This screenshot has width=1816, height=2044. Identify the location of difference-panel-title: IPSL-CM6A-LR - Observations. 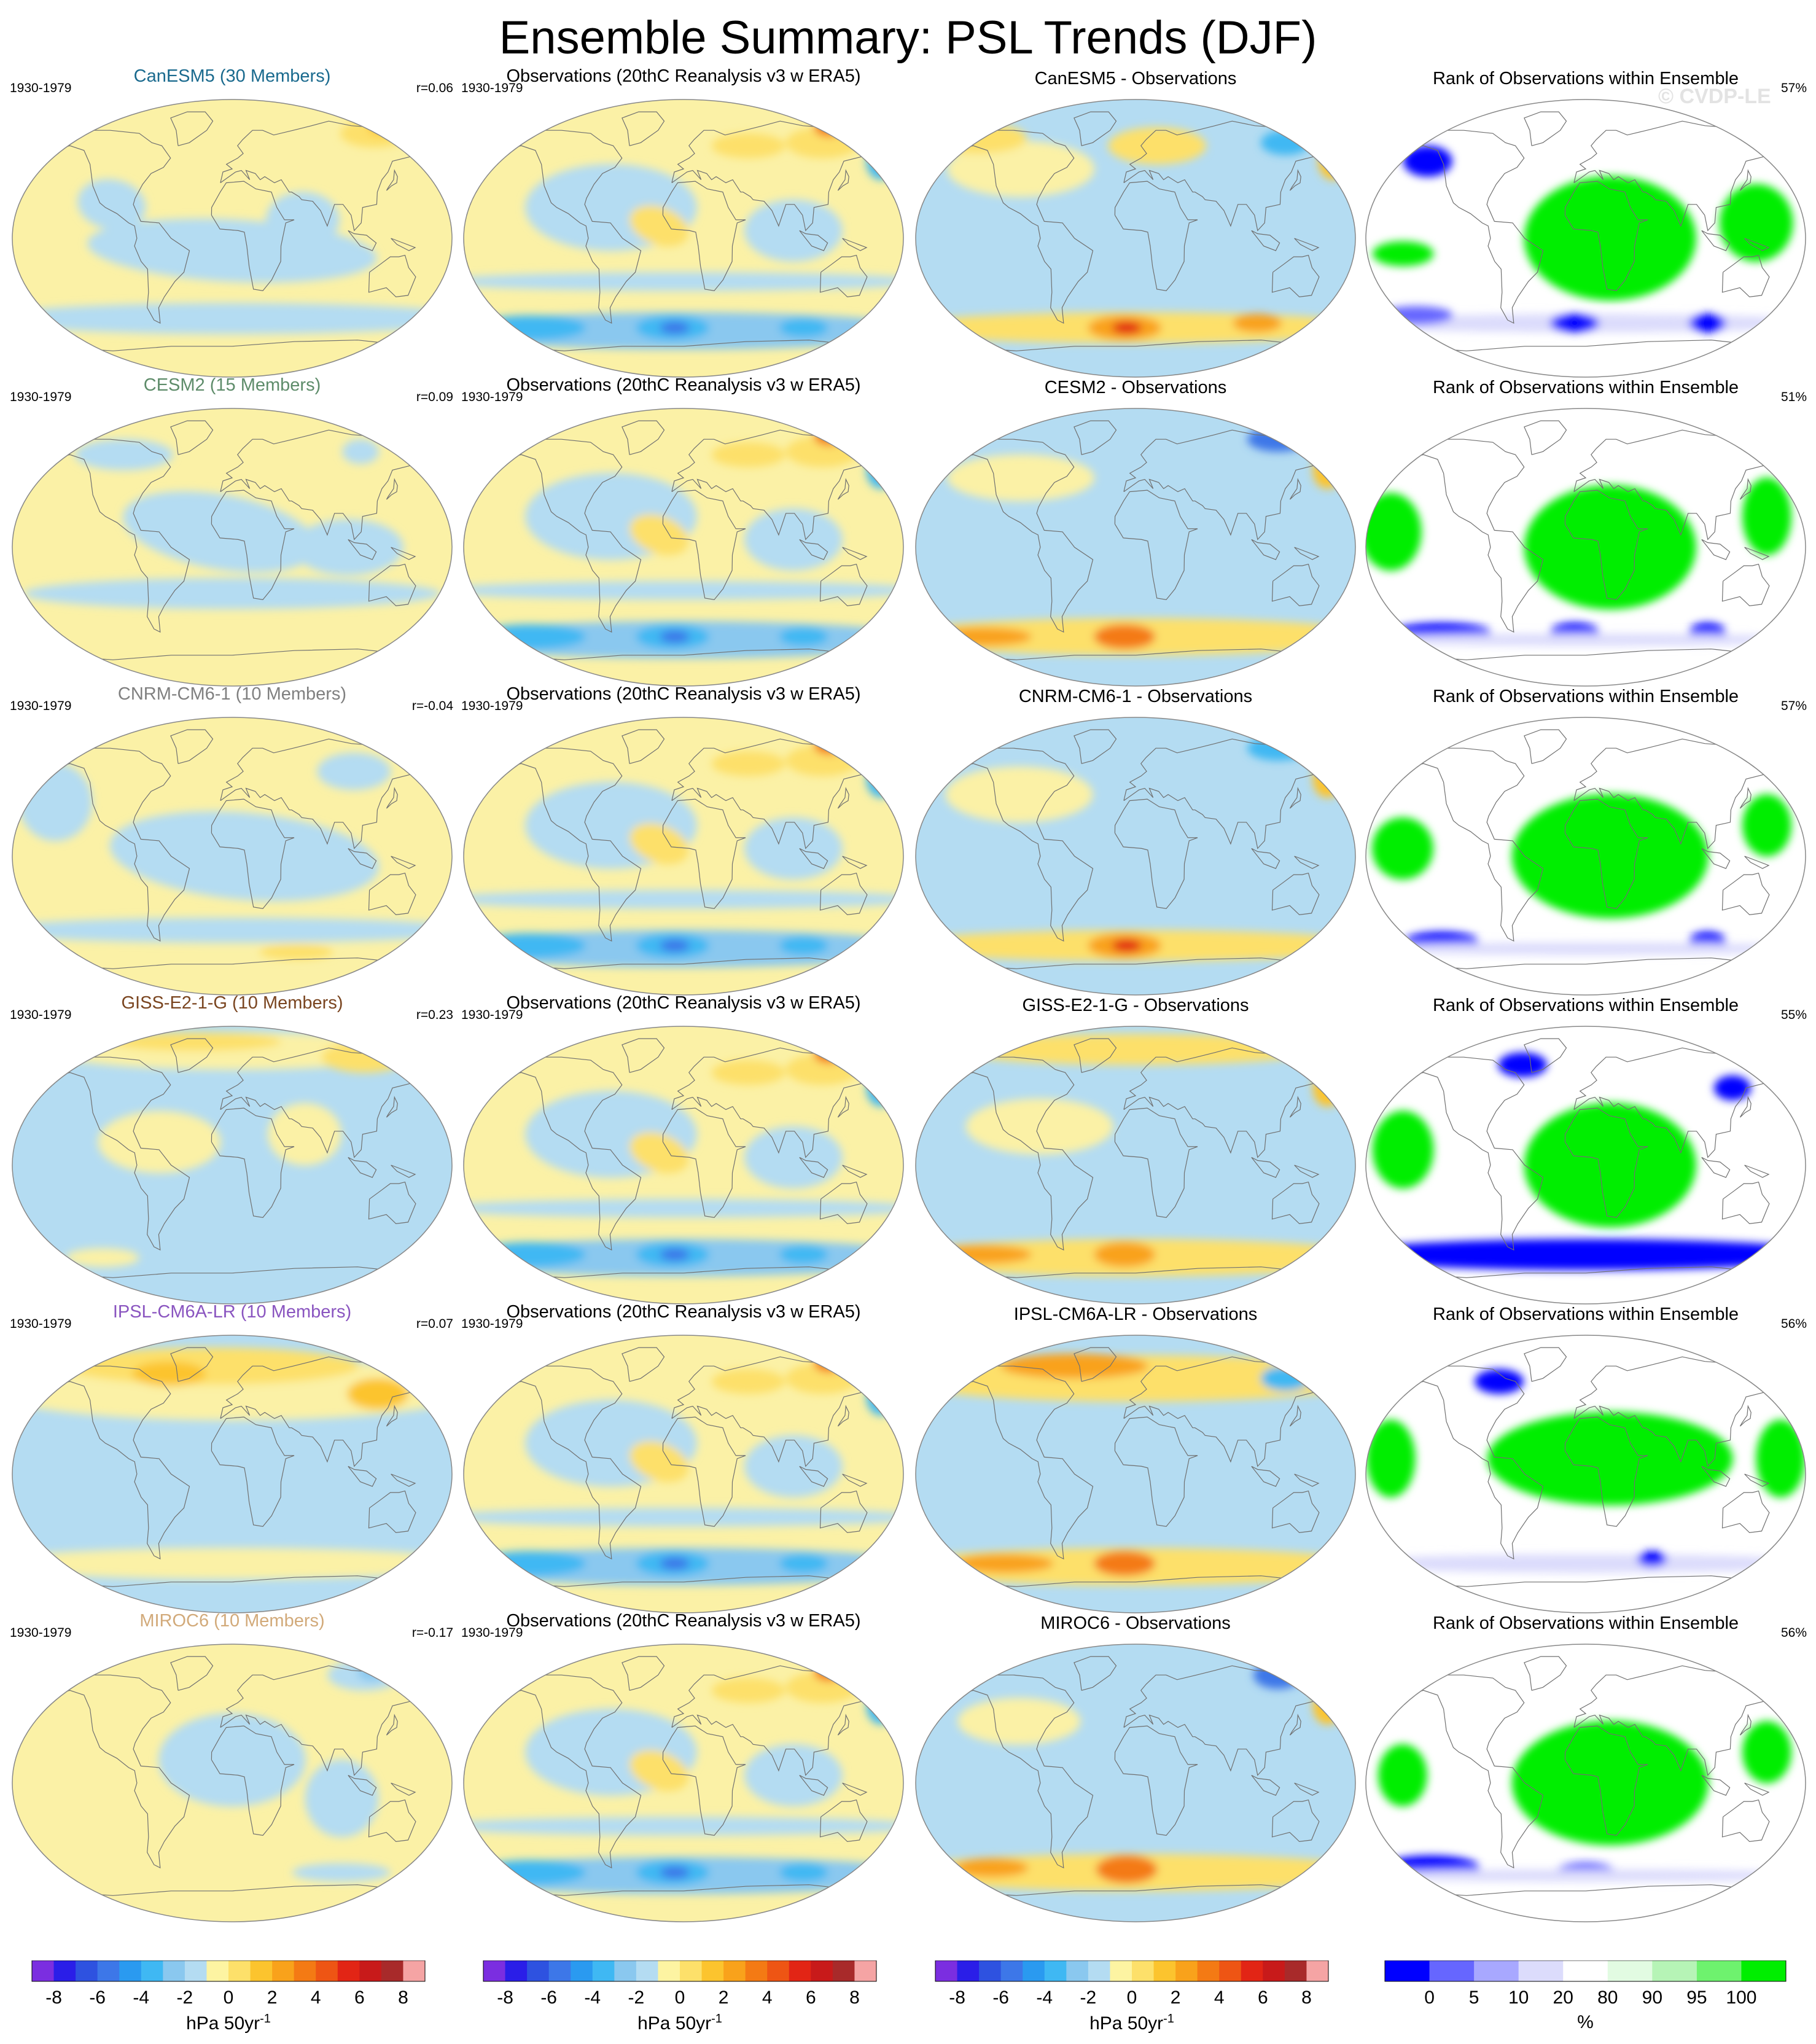
(1135, 1314).